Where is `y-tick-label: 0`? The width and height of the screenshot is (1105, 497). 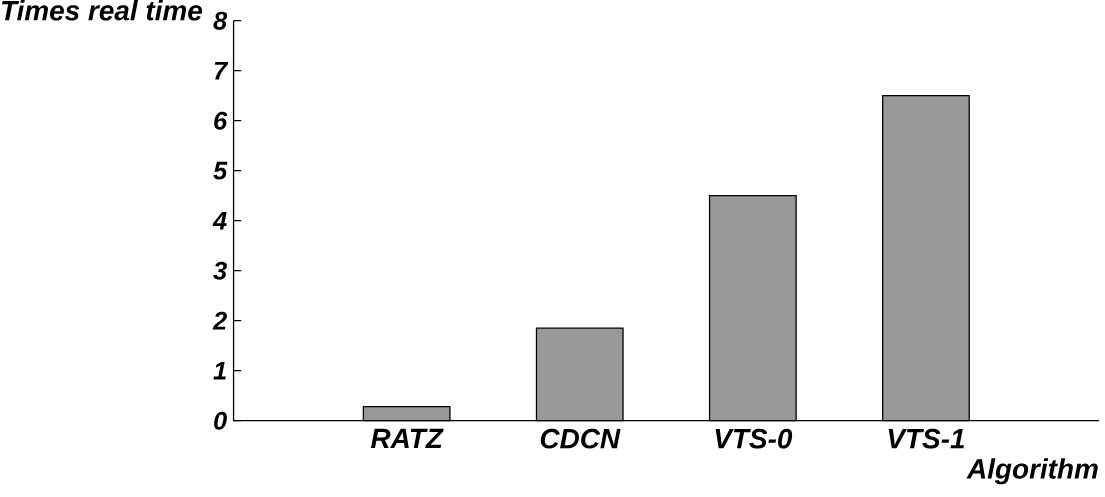
y-tick-label: 0 is located at coordinates (220, 420).